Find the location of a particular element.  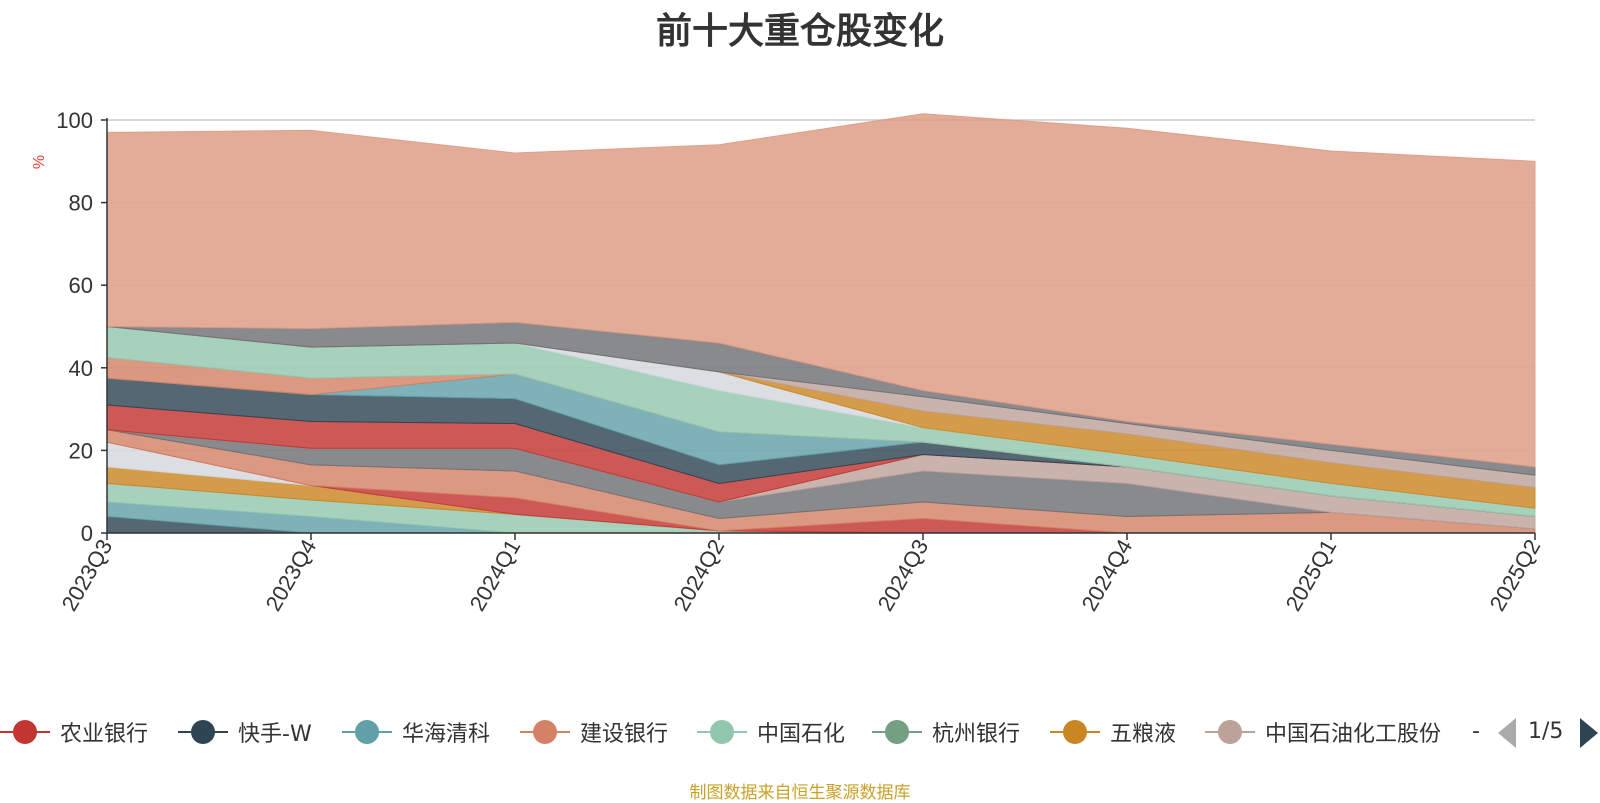

legend-item-label: 五粮液 is located at coordinates (1143, 734).